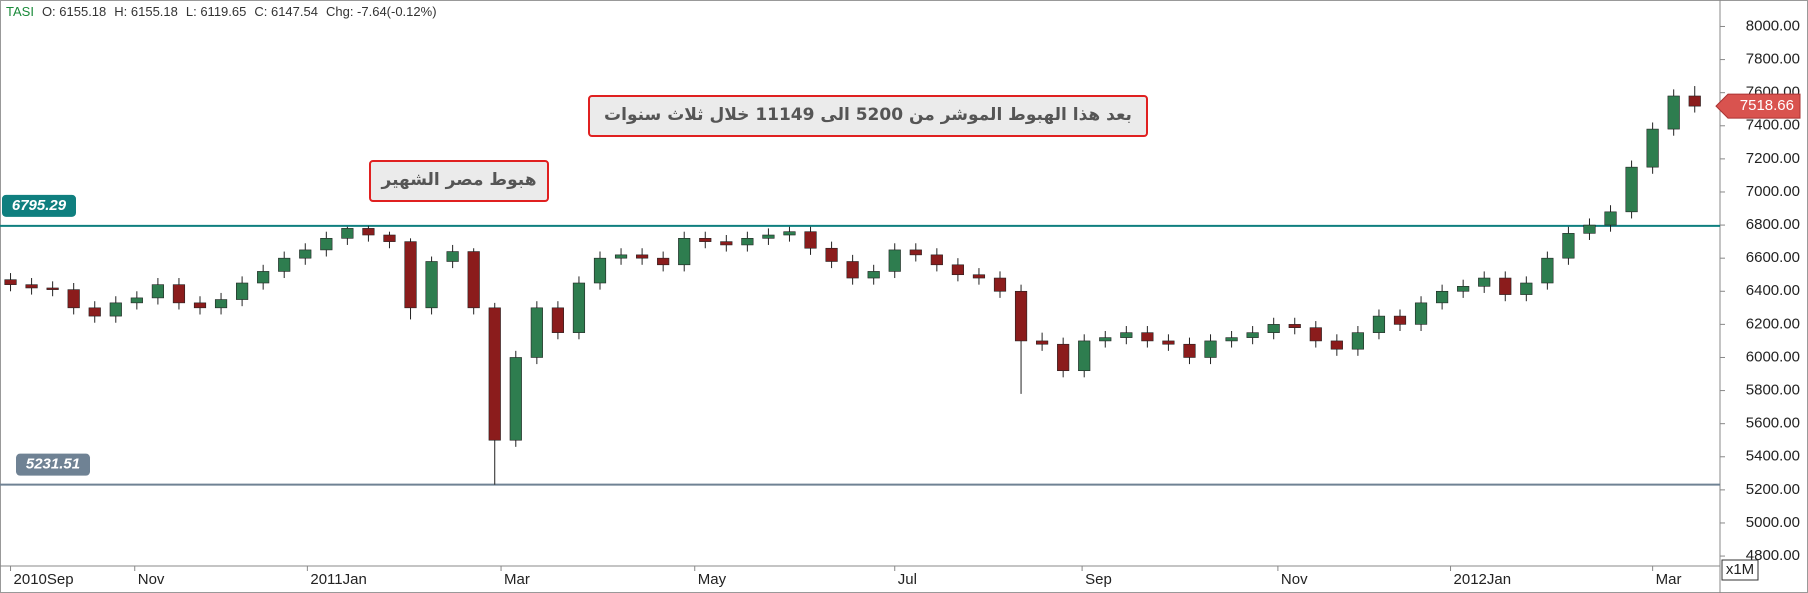 The width and height of the screenshot is (1808, 593). Describe the element at coordinates (1773, 390) in the screenshot. I see `y-tick-label: 5800.00` at that location.